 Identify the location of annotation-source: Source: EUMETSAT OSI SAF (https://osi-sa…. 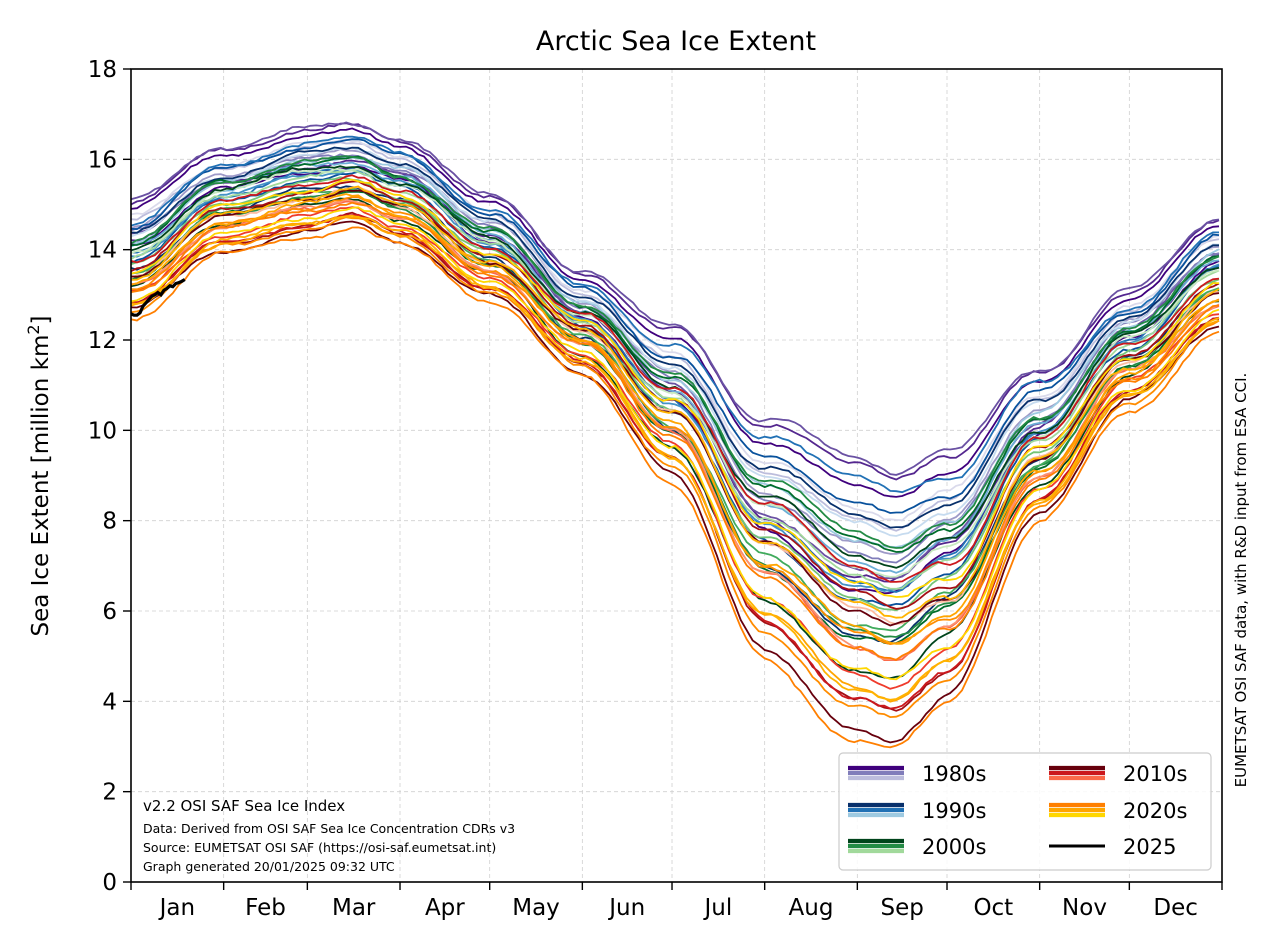
(319, 847).